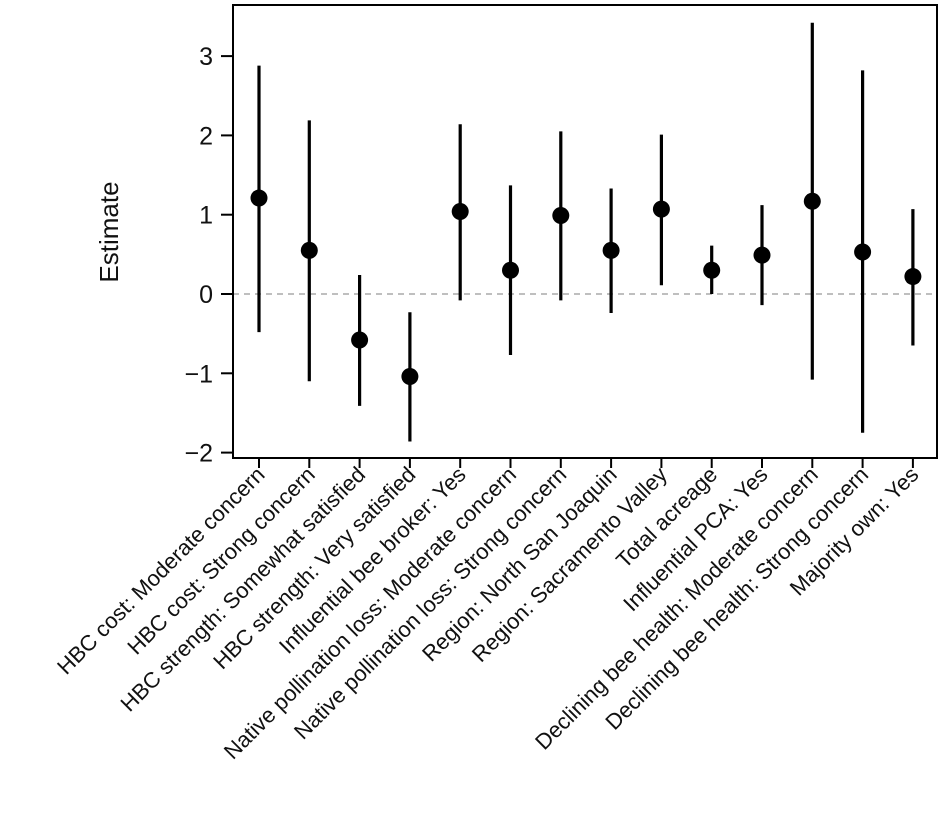  What do you see at coordinates (206, 216) in the screenshot?
I see `y-tick-label: 1` at bounding box center [206, 216].